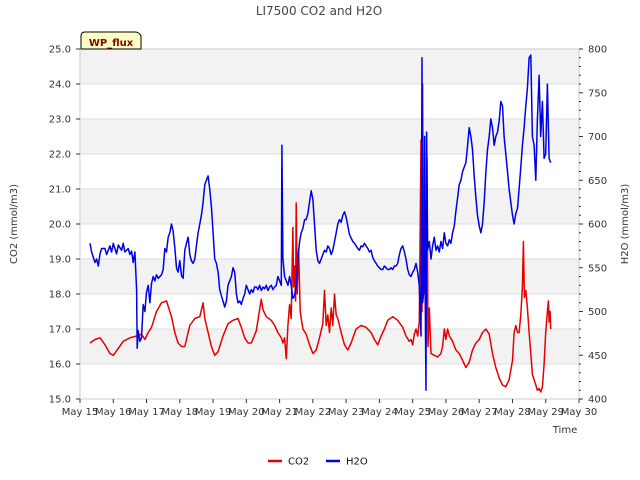  What do you see at coordinates (597, 356) in the screenshot?
I see `y-right-tick-label: 450` at bounding box center [597, 356].